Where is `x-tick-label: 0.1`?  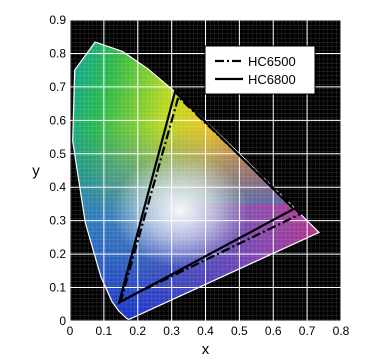 x-tick-label: 0.1 is located at coordinates (104, 331).